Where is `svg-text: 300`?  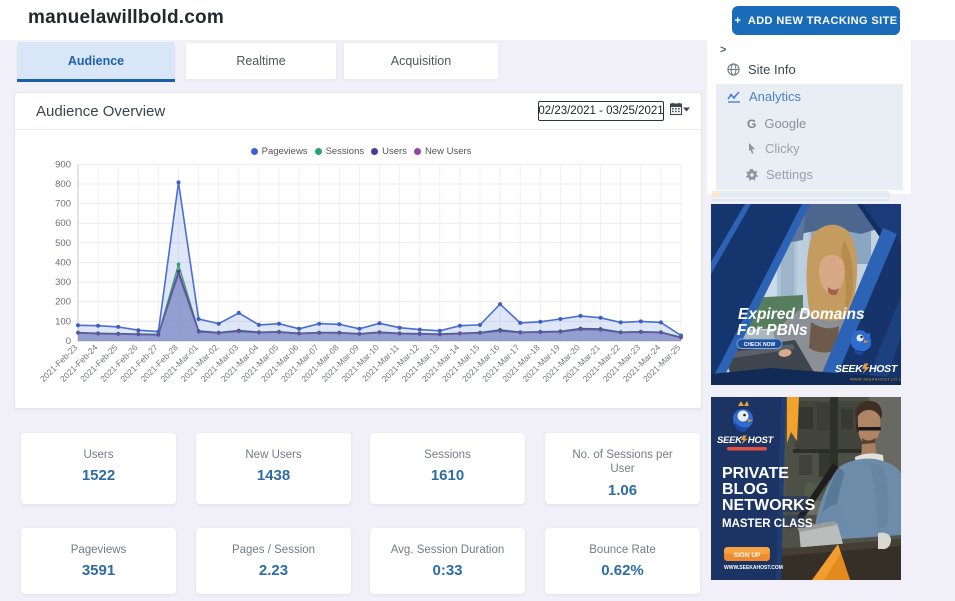 svg-text: 300 is located at coordinates (63, 282).